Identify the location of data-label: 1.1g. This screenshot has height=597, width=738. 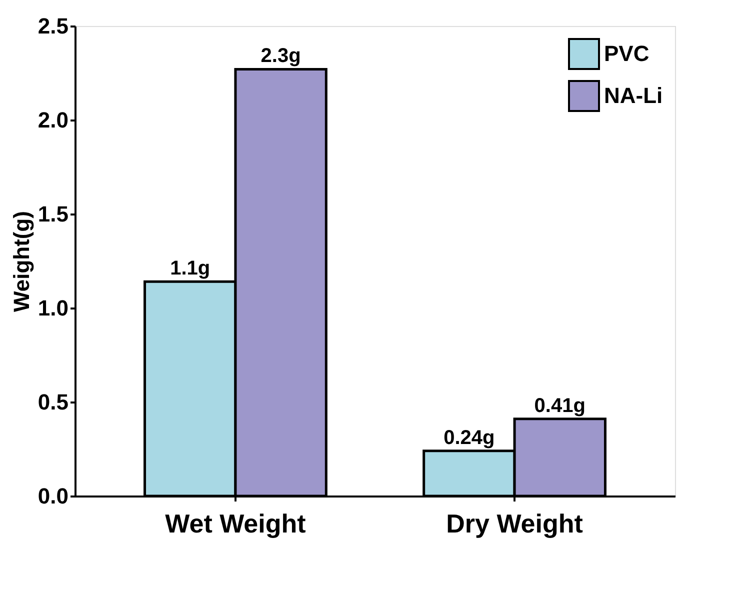
(190, 269).